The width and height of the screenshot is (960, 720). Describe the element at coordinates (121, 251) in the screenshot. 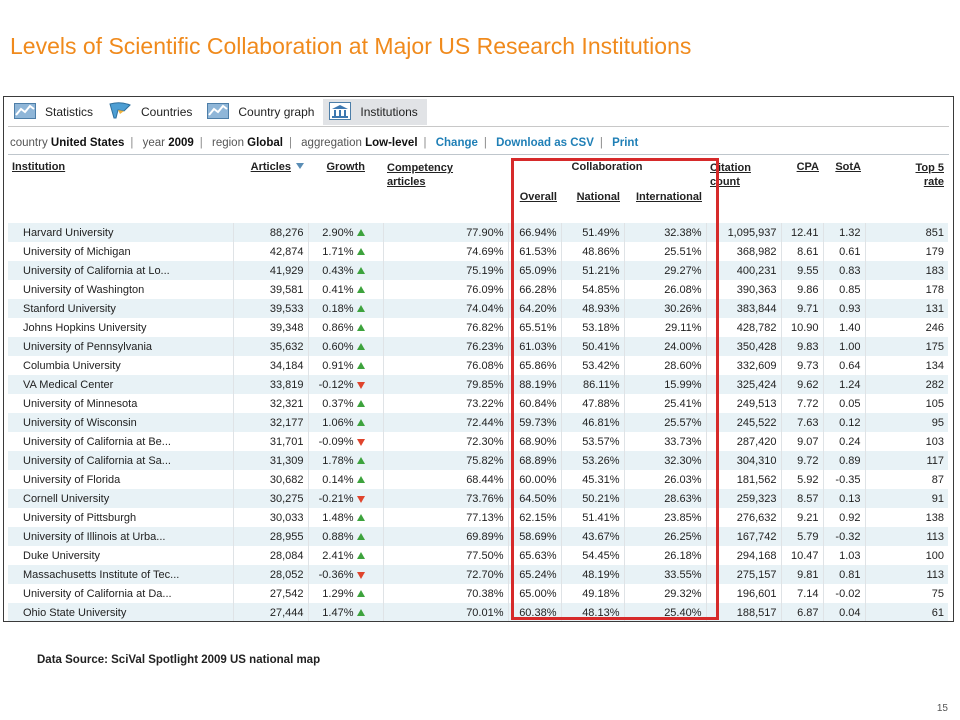

I see `cell-institution: University of Michigan` at that location.